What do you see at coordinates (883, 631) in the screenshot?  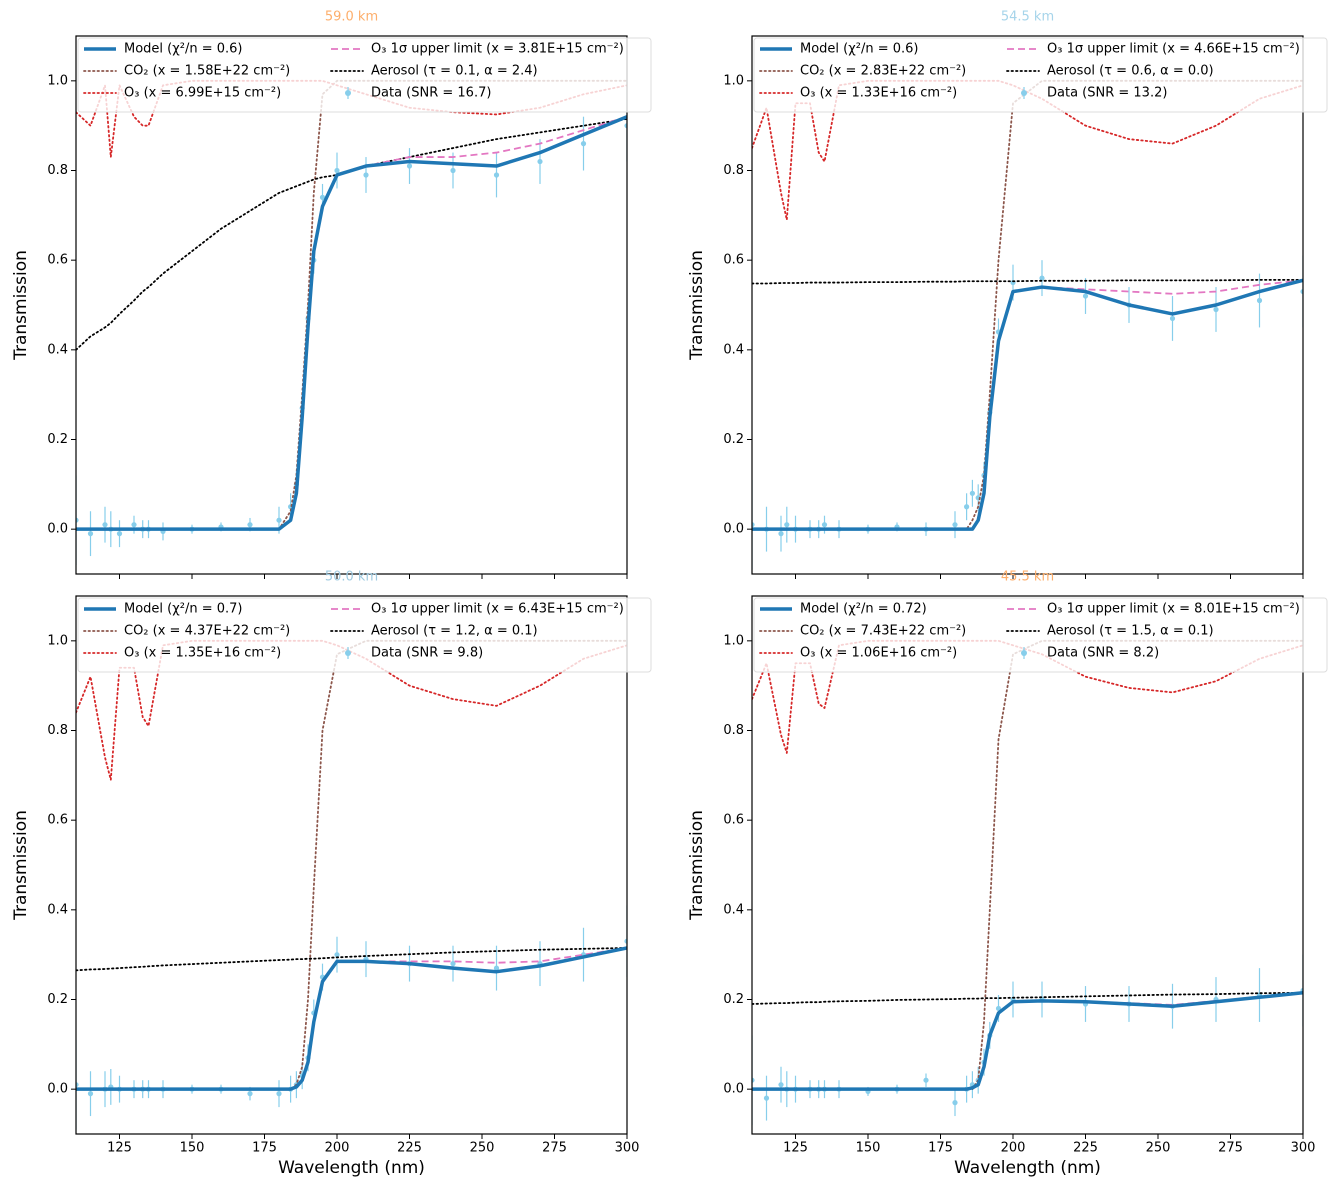 I see `legend-label: CO₂ (x = 7.43E+22 cm⁻²)` at bounding box center [883, 631].